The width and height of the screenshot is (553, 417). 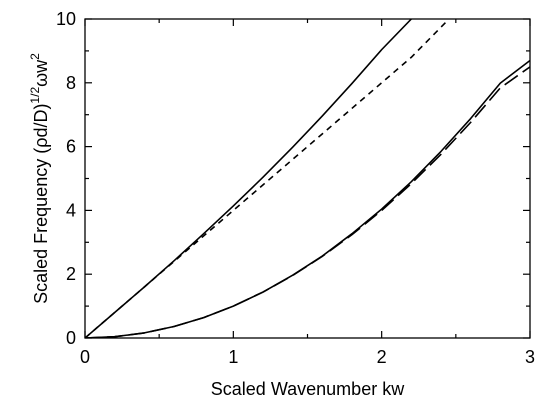 What do you see at coordinates (71, 83) in the screenshot?
I see `y-tick-label: 8` at bounding box center [71, 83].